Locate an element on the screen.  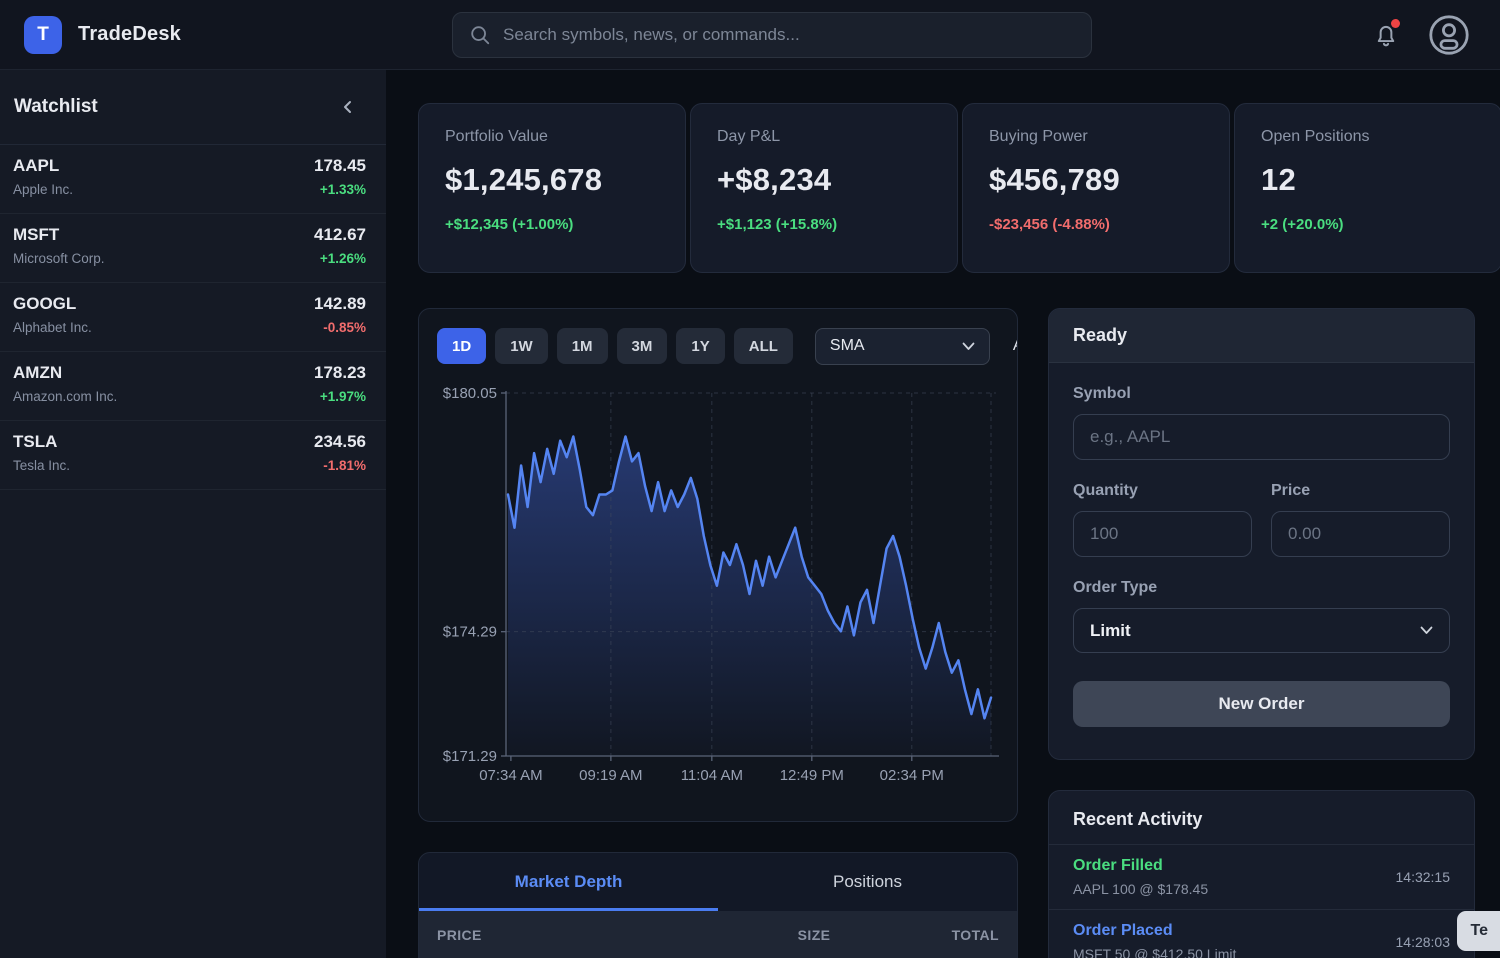
price-label: Price is located at coordinates (1291, 490).